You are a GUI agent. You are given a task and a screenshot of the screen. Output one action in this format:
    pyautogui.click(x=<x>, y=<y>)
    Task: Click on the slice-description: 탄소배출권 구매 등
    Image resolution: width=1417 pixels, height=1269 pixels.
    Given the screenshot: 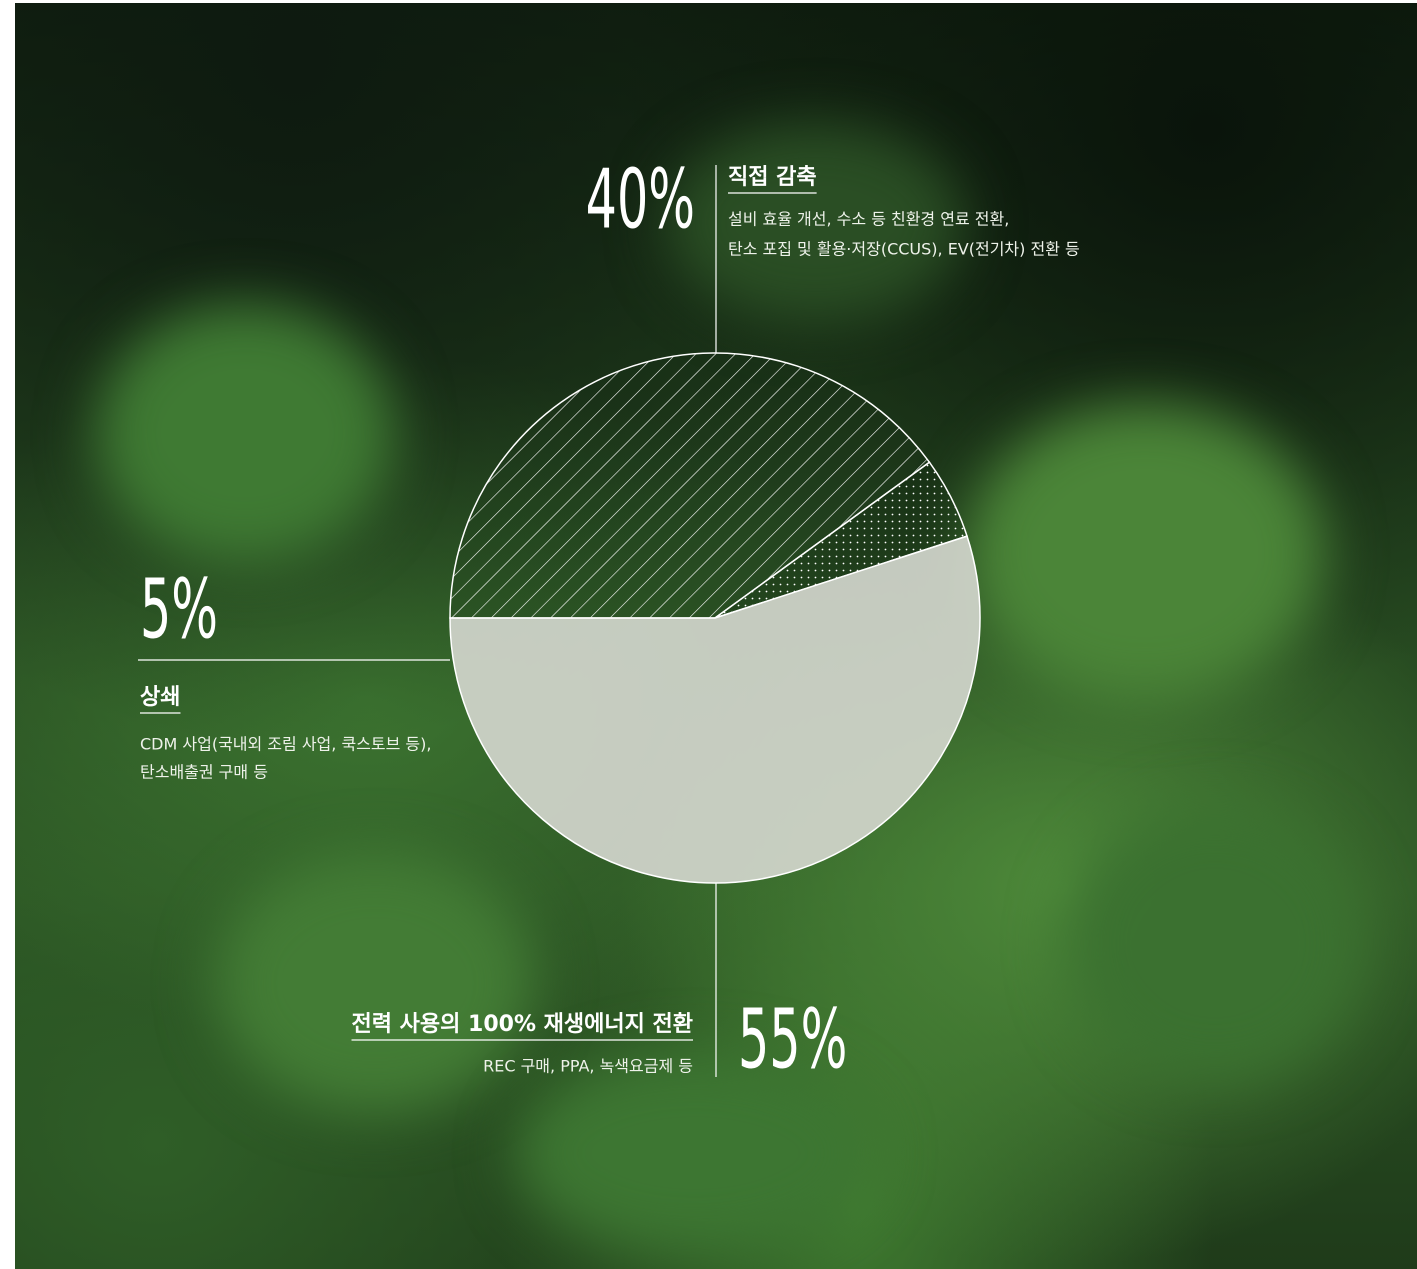 What is the action you would take?
    pyautogui.click(x=204, y=772)
    